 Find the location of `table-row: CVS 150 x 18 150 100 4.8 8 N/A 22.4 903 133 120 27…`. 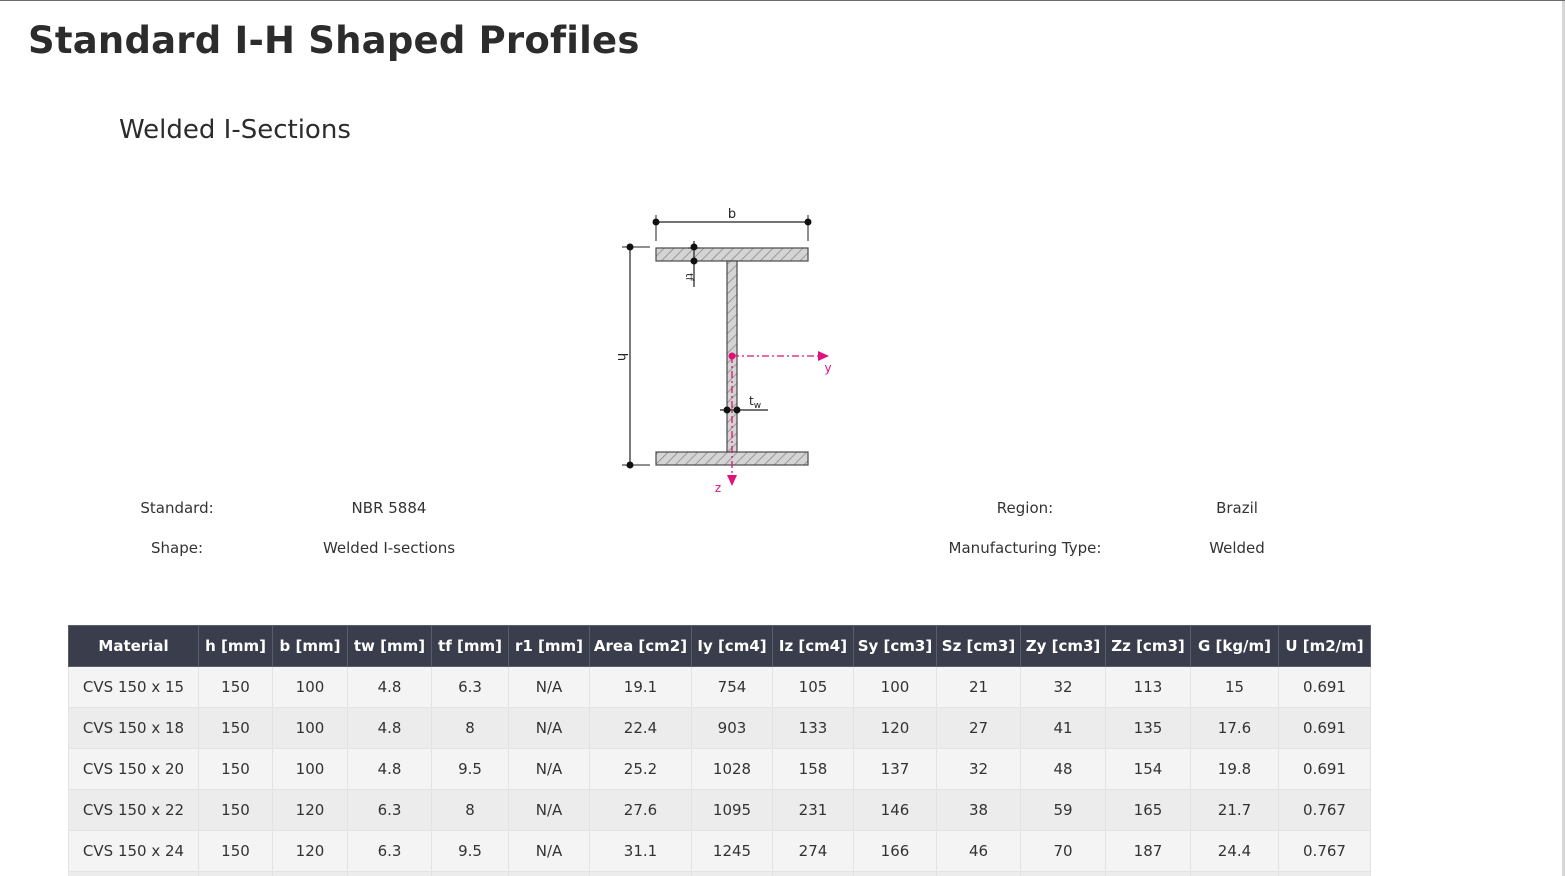

table-row: CVS 150 x 18 150 100 4.8 8 N/A 22.4 903 133 120 27… is located at coordinates (719, 728).